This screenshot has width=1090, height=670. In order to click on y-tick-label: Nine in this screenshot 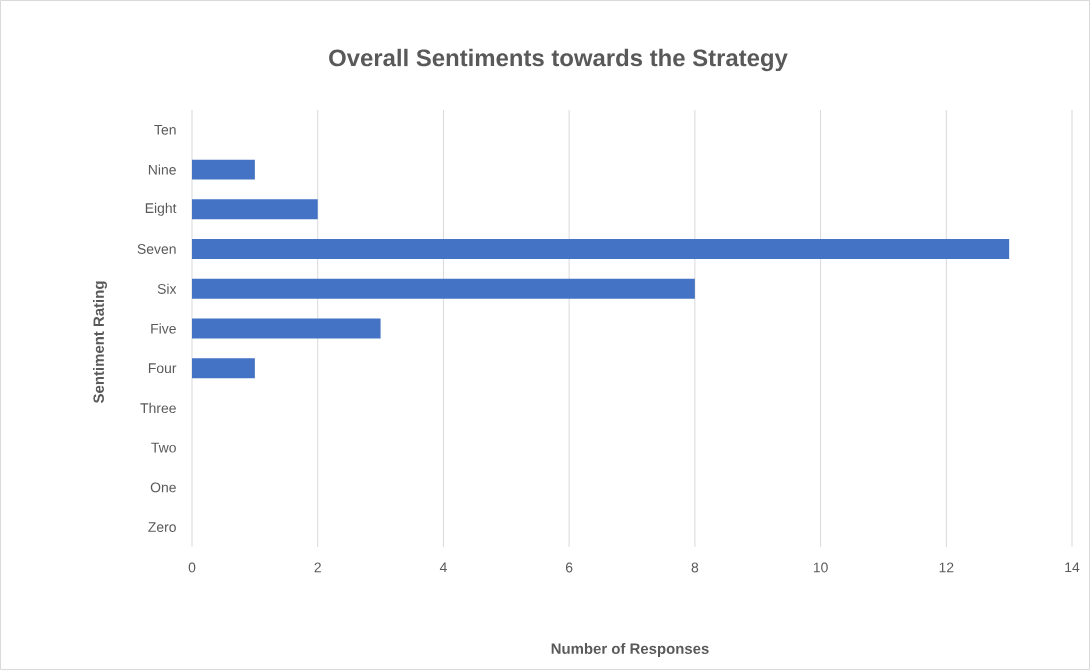, I will do `click(162, 169)`.